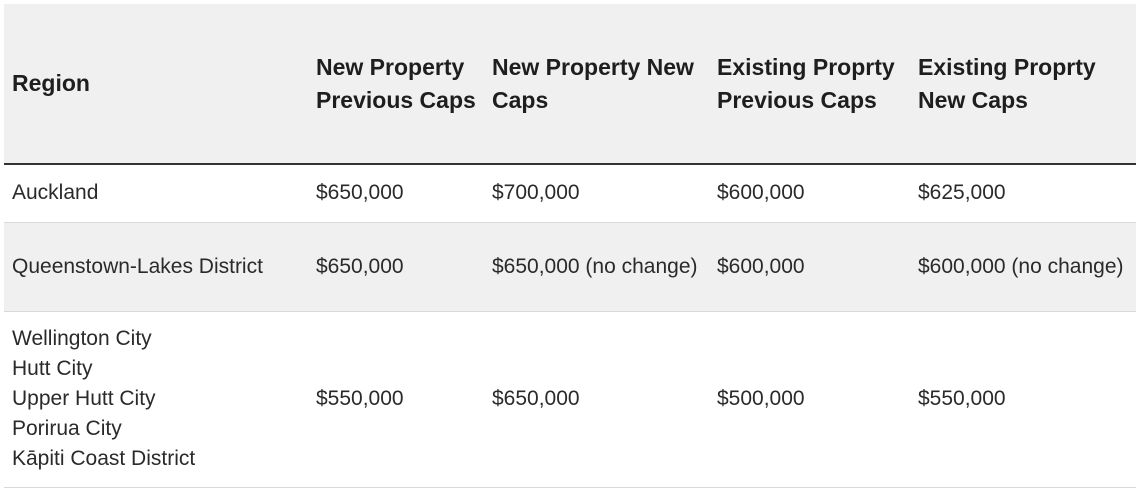  I want to click on header-existing-property-new-caps: Existing Proprty New Caps, so click(1023, 84).